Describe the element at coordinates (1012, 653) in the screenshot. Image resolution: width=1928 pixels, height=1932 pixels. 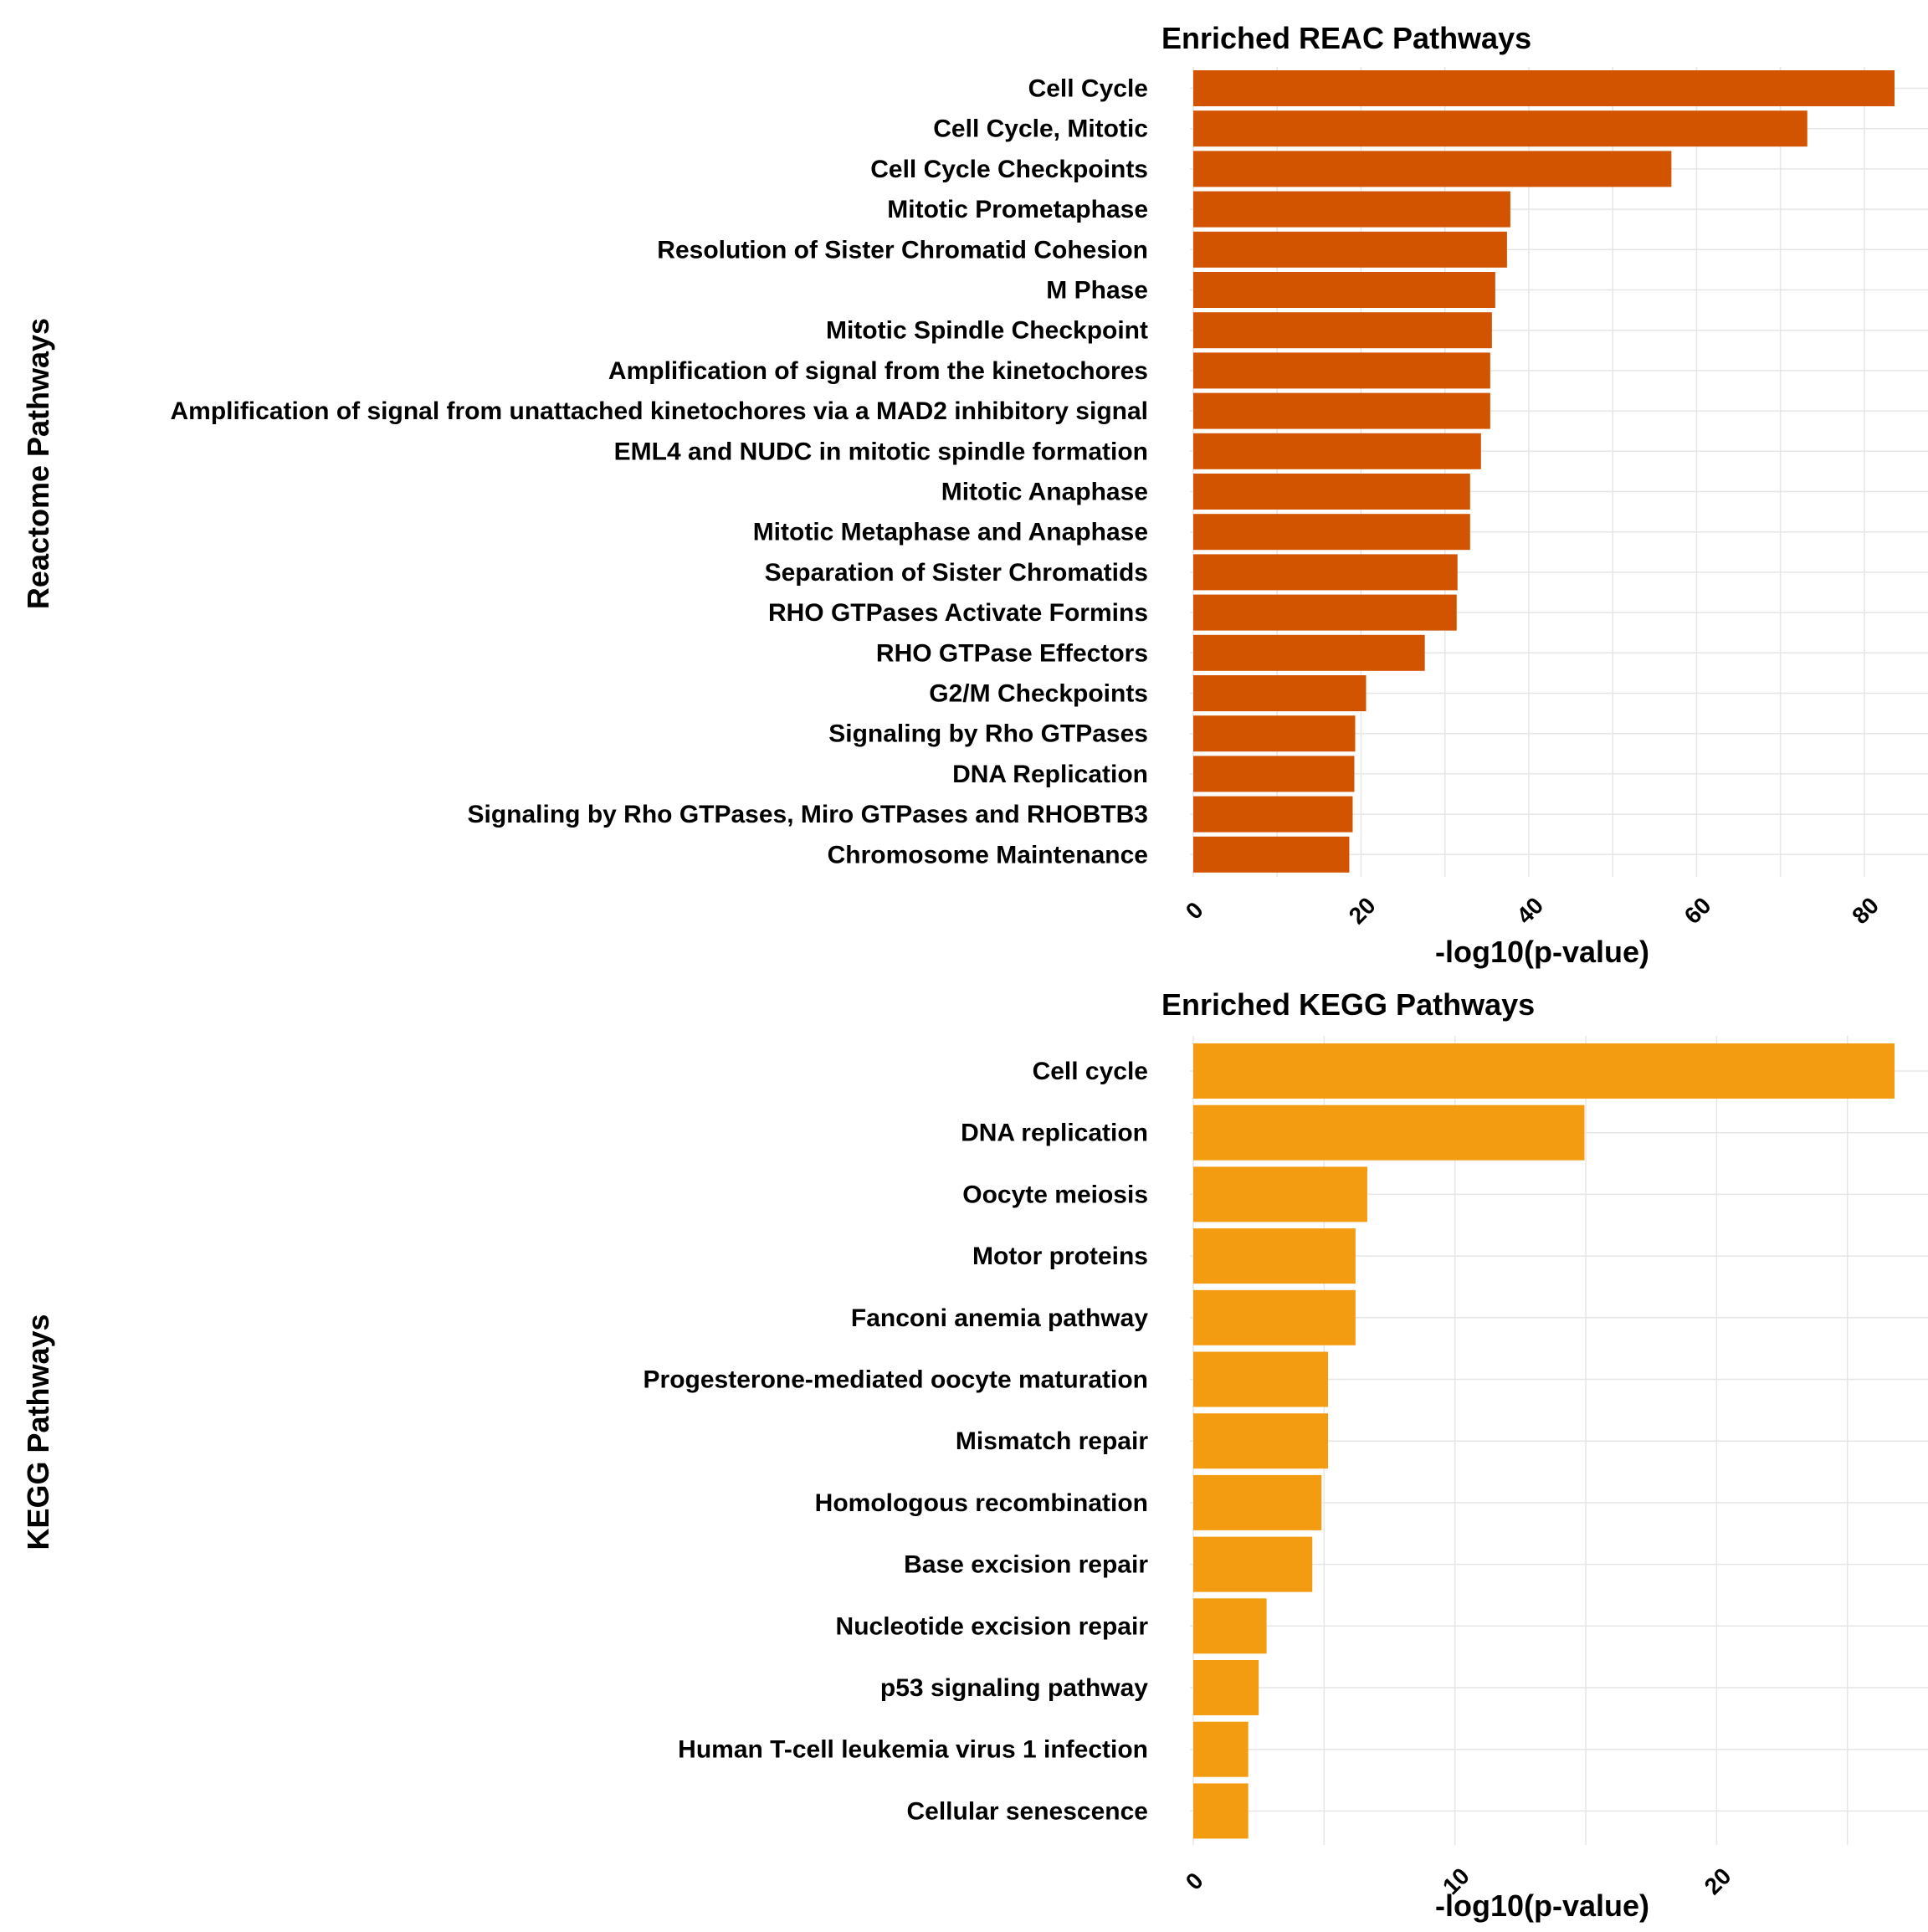
I see `reac-category-label: RHO GTPase Effectors` at that location.